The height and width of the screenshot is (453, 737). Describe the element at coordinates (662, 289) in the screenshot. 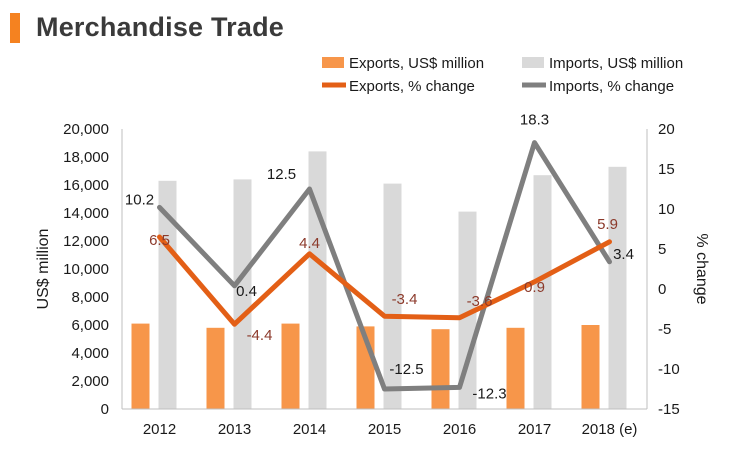

I see `y-tick-label-right: 0` at that location.